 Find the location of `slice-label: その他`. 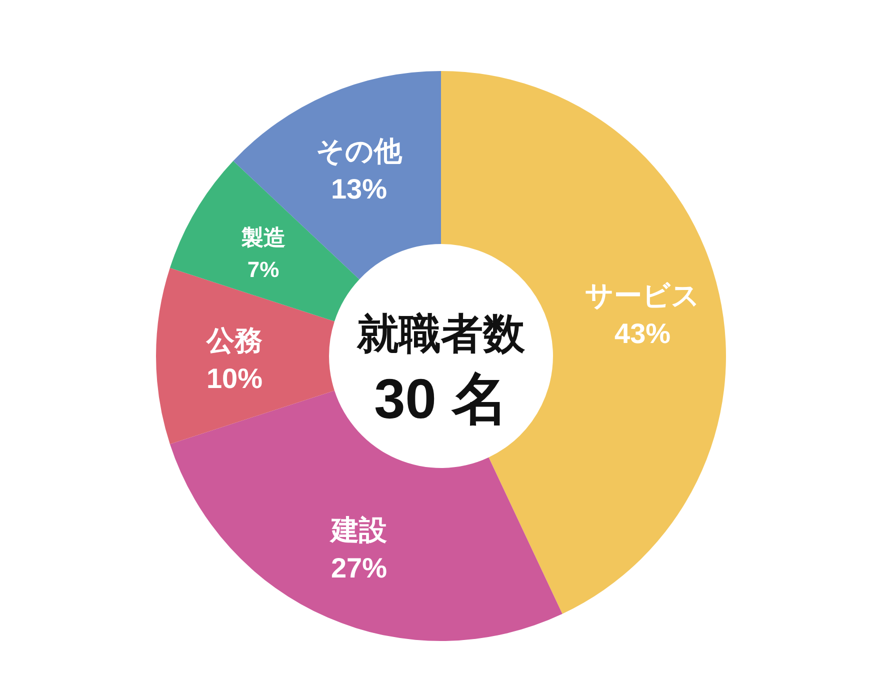

slice-label: その他 is located at coordinates (359, 150).